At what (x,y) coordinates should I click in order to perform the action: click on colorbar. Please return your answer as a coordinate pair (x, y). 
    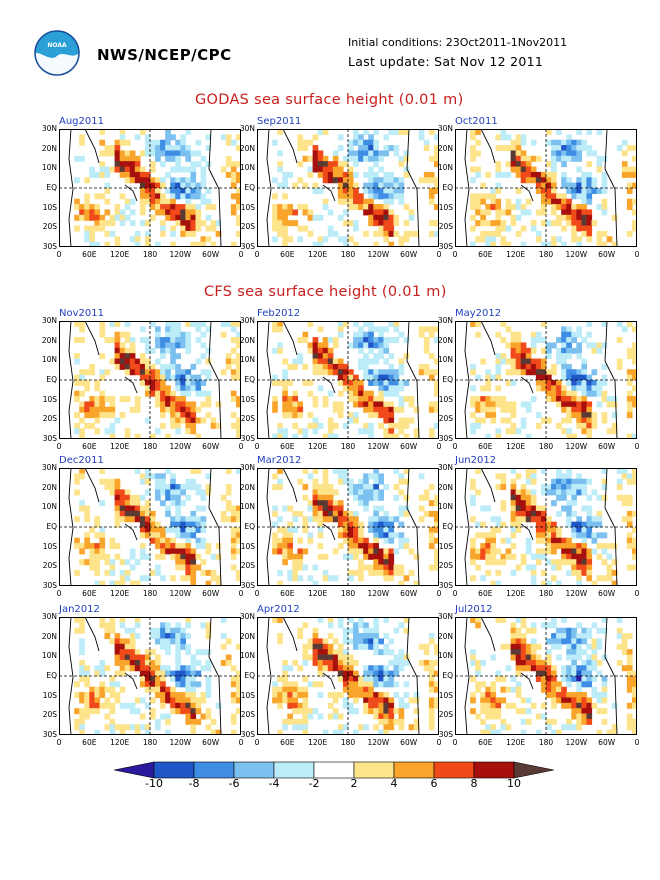
    Looking at the image, I should click on (334, 770).